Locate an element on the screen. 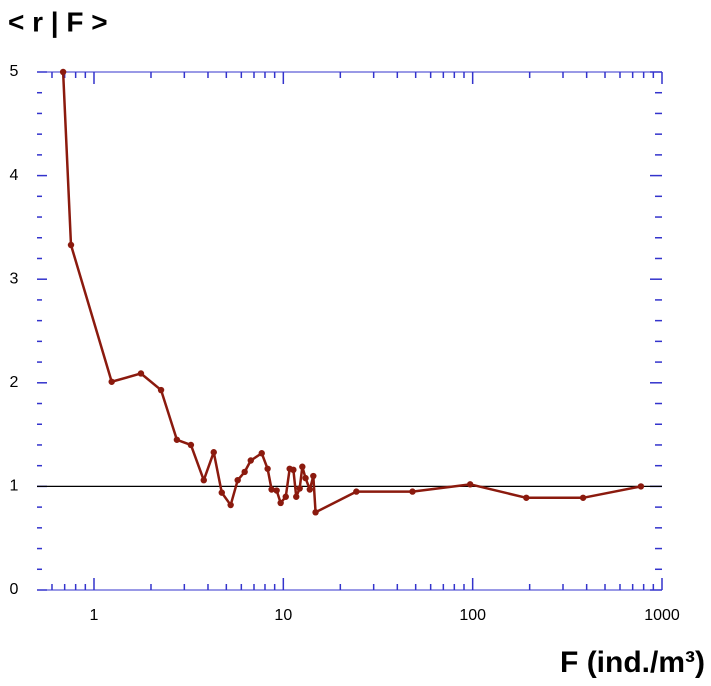  x-tick-label: 10 is located at coordinates (283, 615).